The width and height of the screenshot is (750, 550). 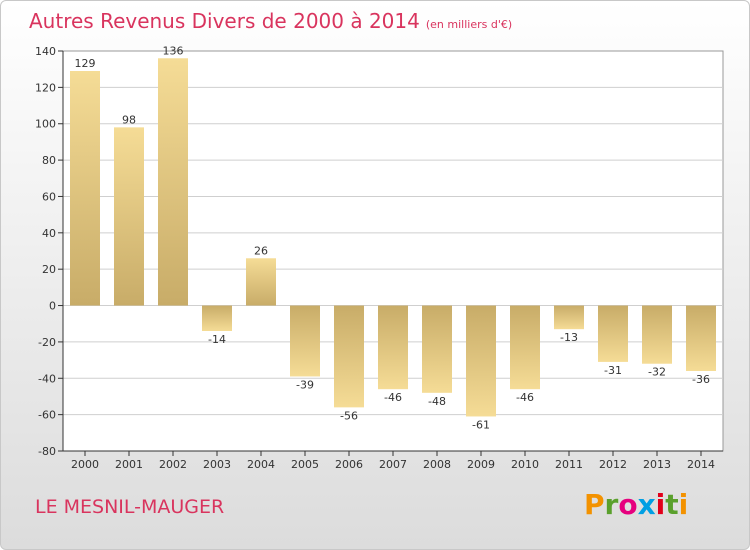 I want to click on data-label-2007: -46, so click(x=393, y=397).